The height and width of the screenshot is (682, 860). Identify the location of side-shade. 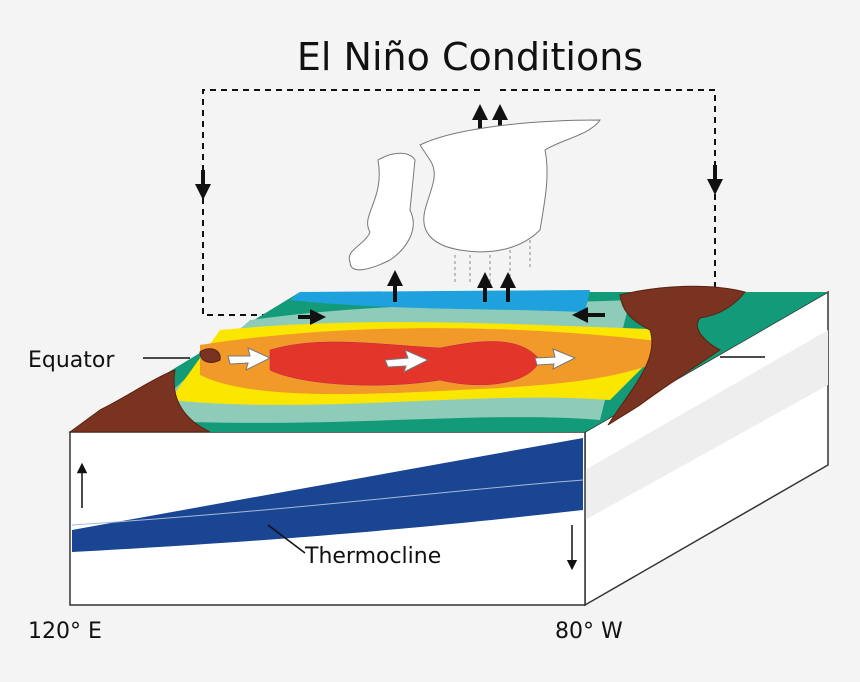
(706, 425).